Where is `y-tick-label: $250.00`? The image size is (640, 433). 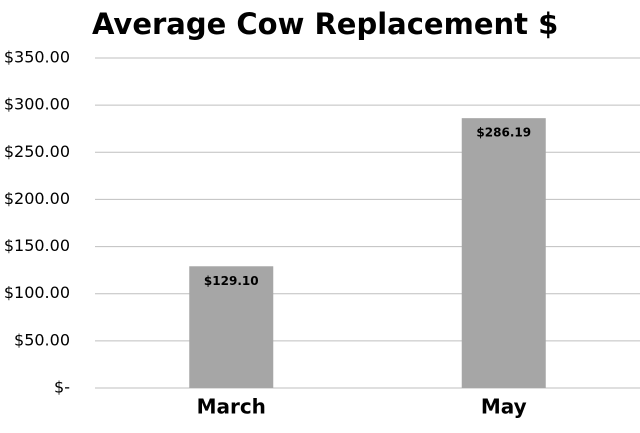
y-tick-label: $250.00 is located at coordinates (37, 151).